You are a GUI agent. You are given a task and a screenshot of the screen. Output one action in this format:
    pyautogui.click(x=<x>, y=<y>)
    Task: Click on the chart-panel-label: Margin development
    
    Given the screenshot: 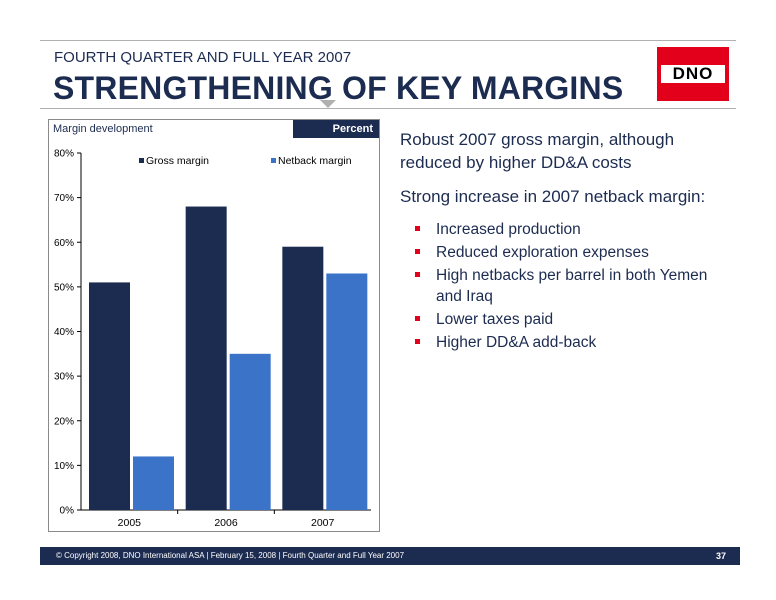 What is the action you would take?
    pyautogui.click(x=103, y=129)
    